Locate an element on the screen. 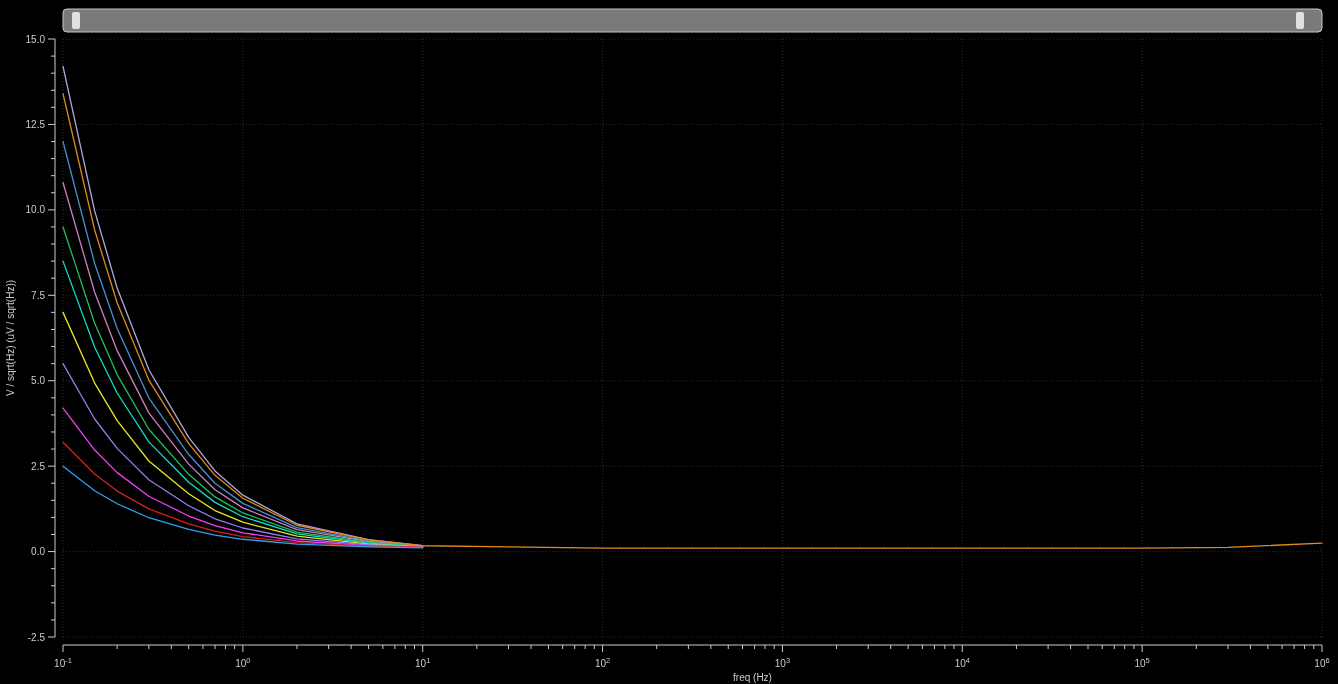 This screenshot has width=1338, height=684. x-tick-label: 10$^{6}$ is located at coordinates (1322, 662).